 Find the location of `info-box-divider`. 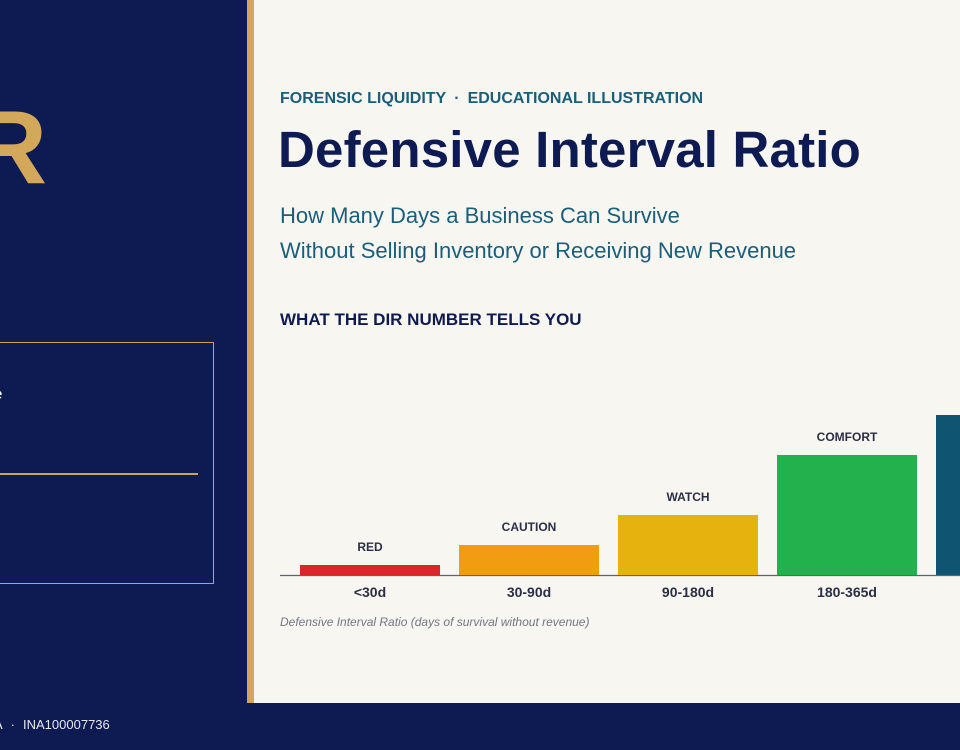

info-box-divider is located at coordinates (99, 474).